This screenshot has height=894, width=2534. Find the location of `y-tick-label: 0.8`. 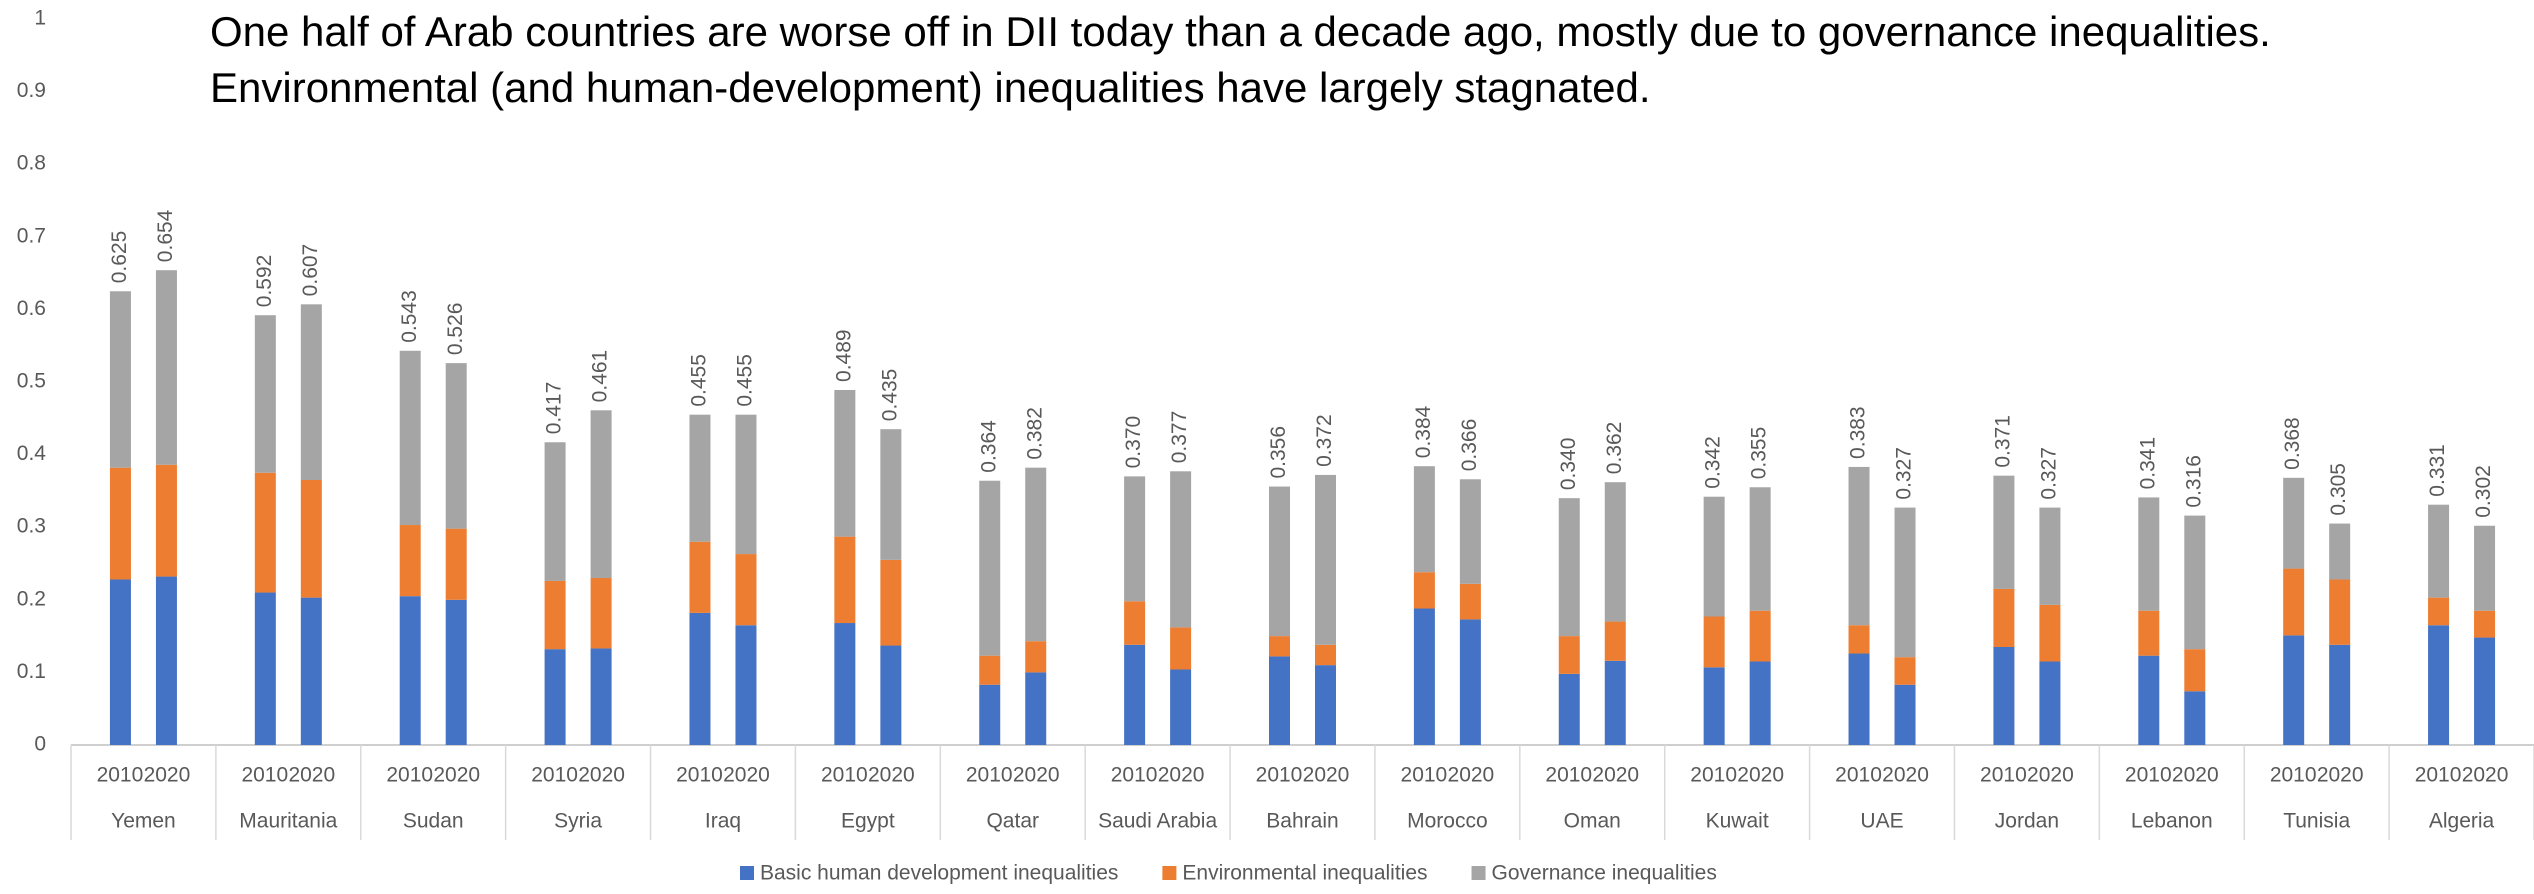

y-tick-label: 0.8 is located at coordinates (31, 163).